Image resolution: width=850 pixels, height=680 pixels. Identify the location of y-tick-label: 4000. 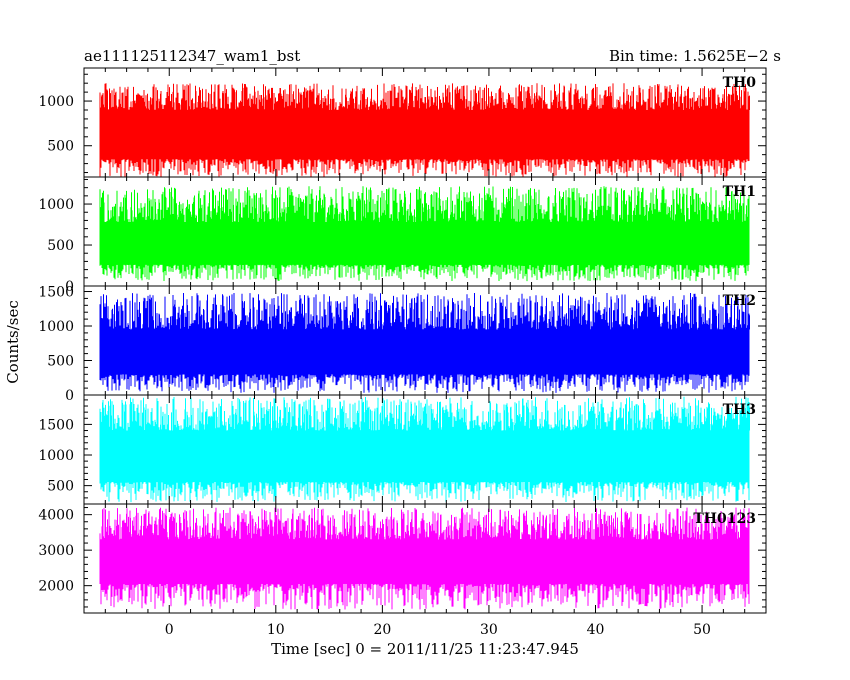
(56, 516).